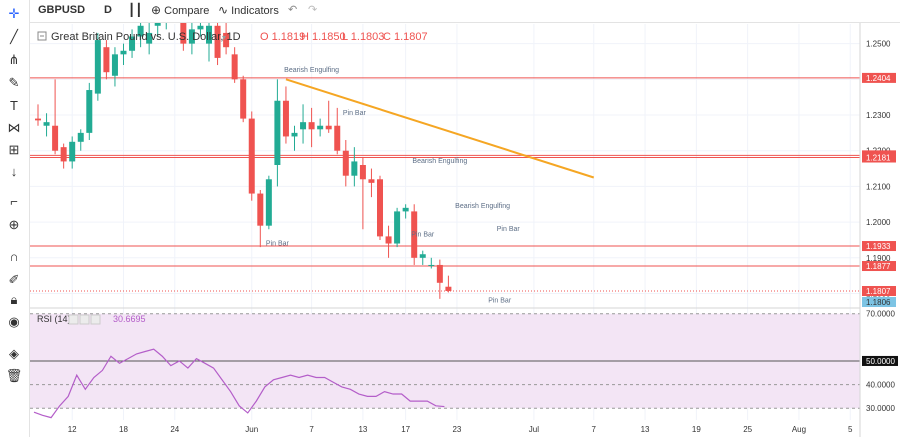  What do you see at coordinates (880, 385) in the screenshot?
I see `rsi-tick-label: 40.0000` at bounding box center [880, 385].